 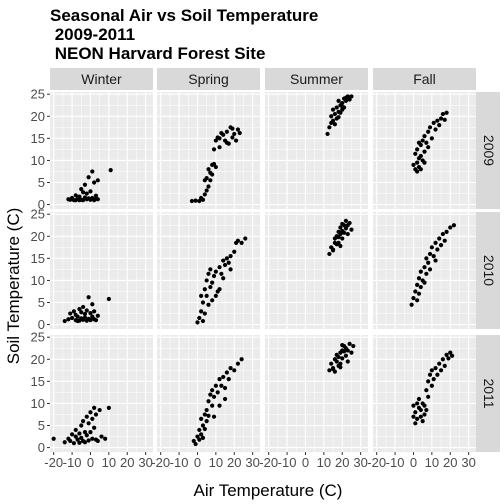 What do you see at coordinates (38, 214) in the screenshot?
I see `y-tick-label: 25` at bounding box center [38, 214].